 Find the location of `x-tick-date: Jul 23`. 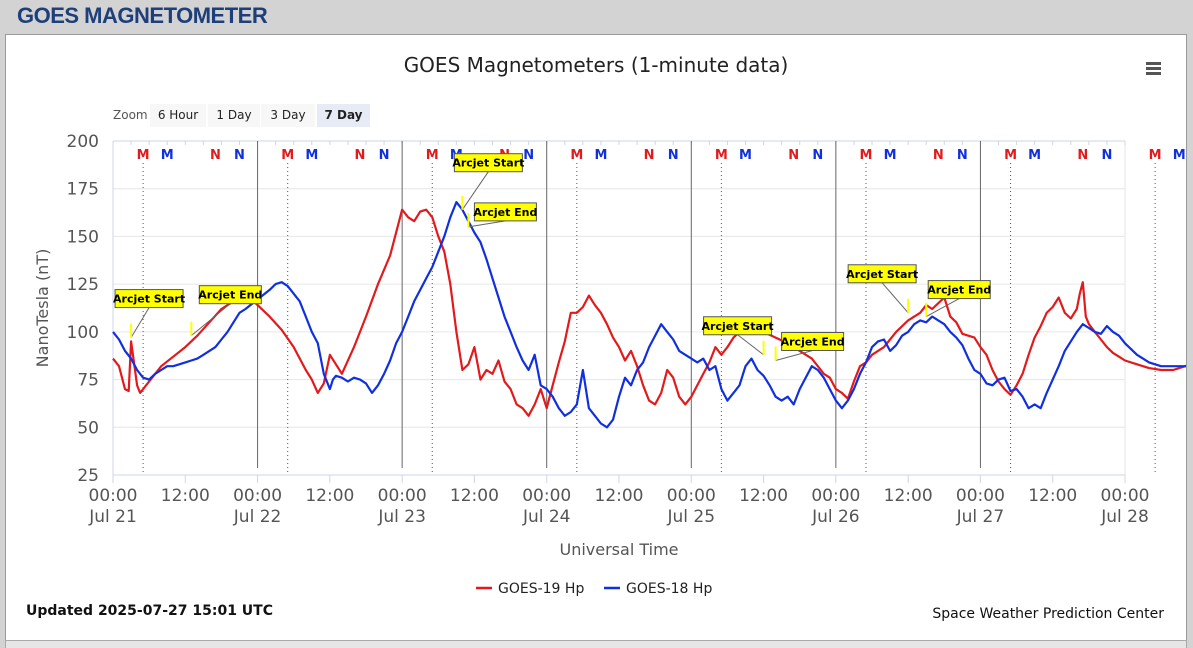

x-tick-date: Jul 23 is located at coordinates (401, 517).